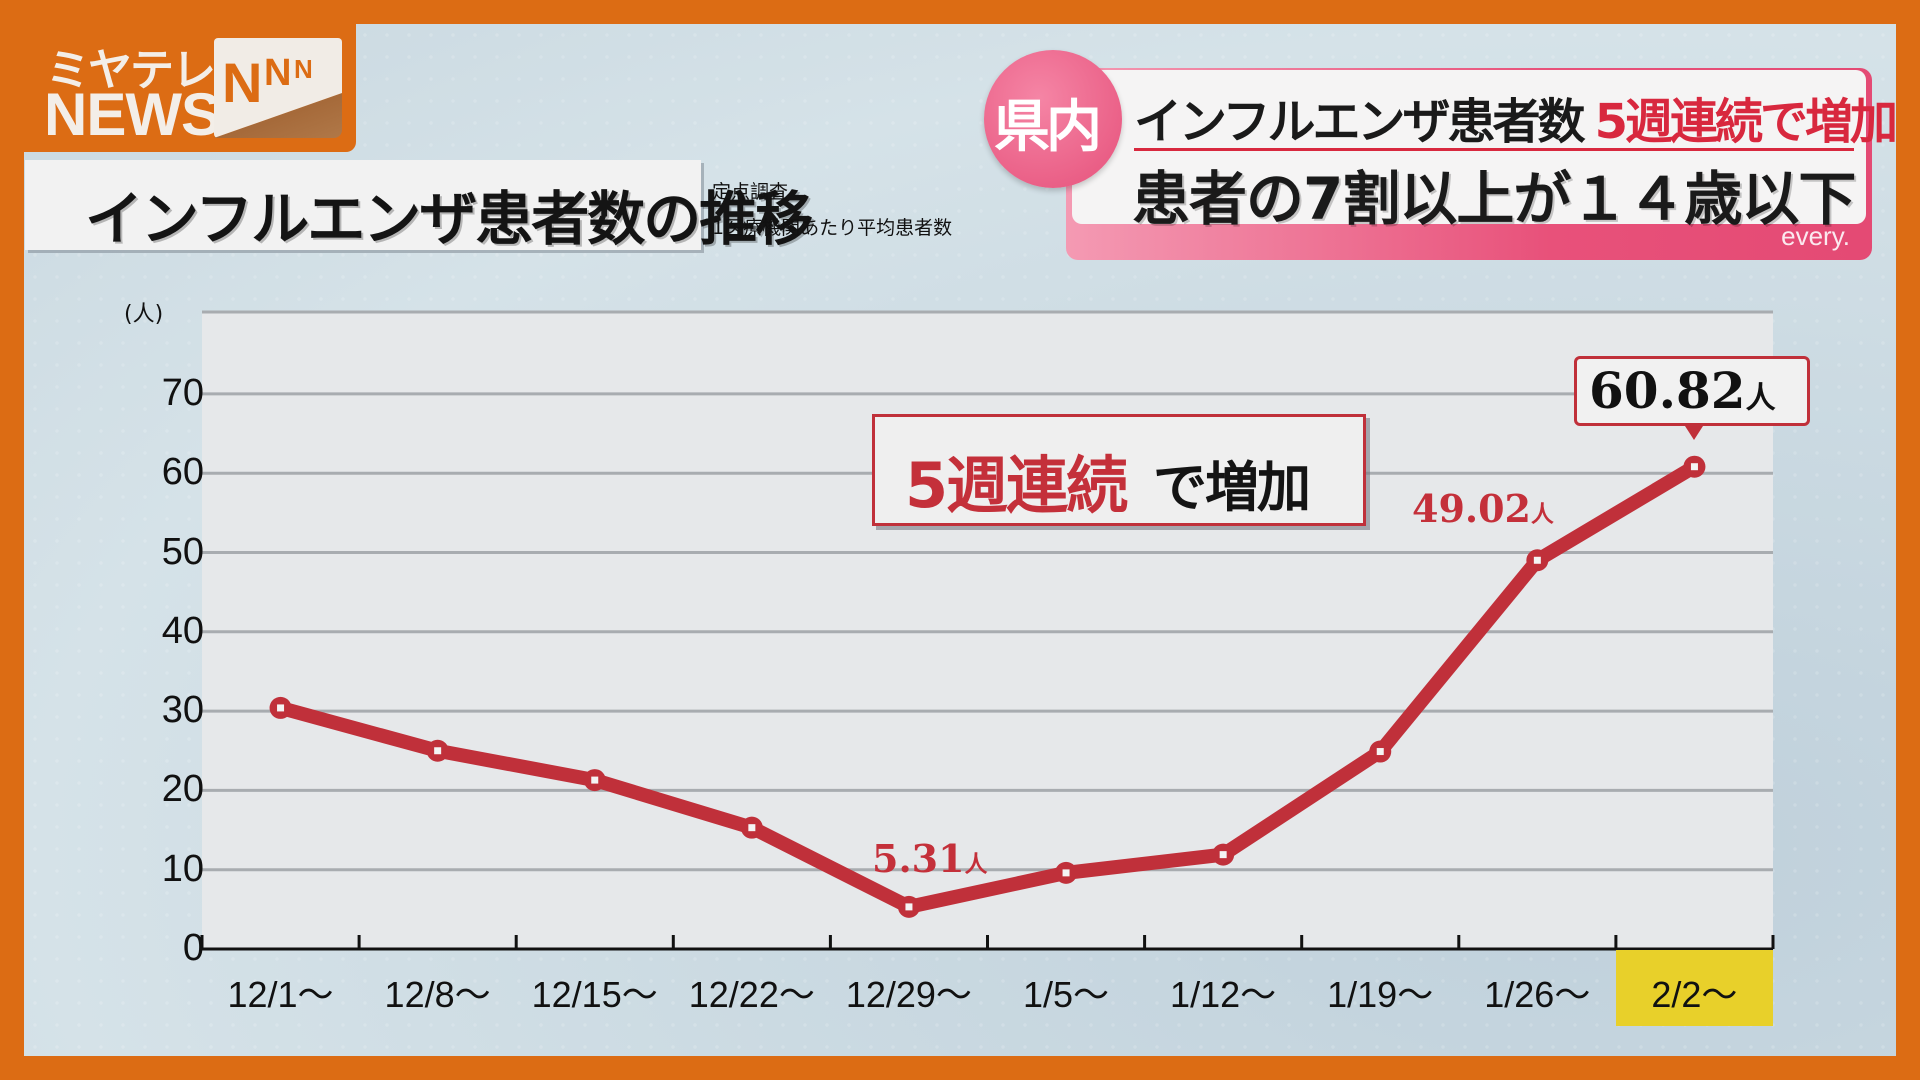 This screenshot has width=1920, height=1080. What do you see at coordinates (832, 228) in the screenshot?
I see `subtitle-metric: 1医療機関あたり平均患者数` at bounding box center [832, 228].